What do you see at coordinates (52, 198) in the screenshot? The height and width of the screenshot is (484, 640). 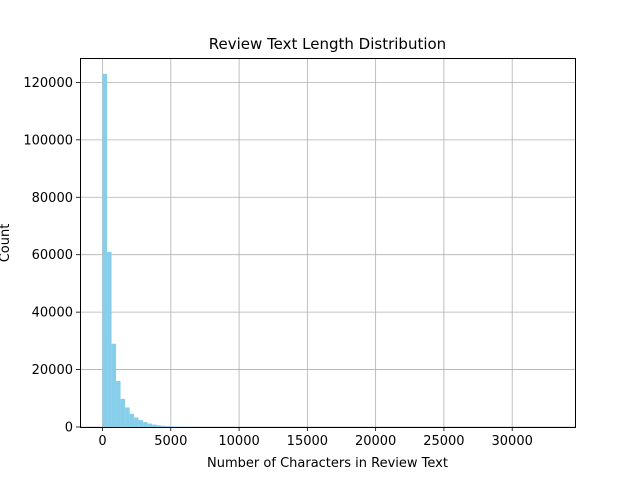 I see `y-tick-label-4: 80000` at bounding box center [52, 198].